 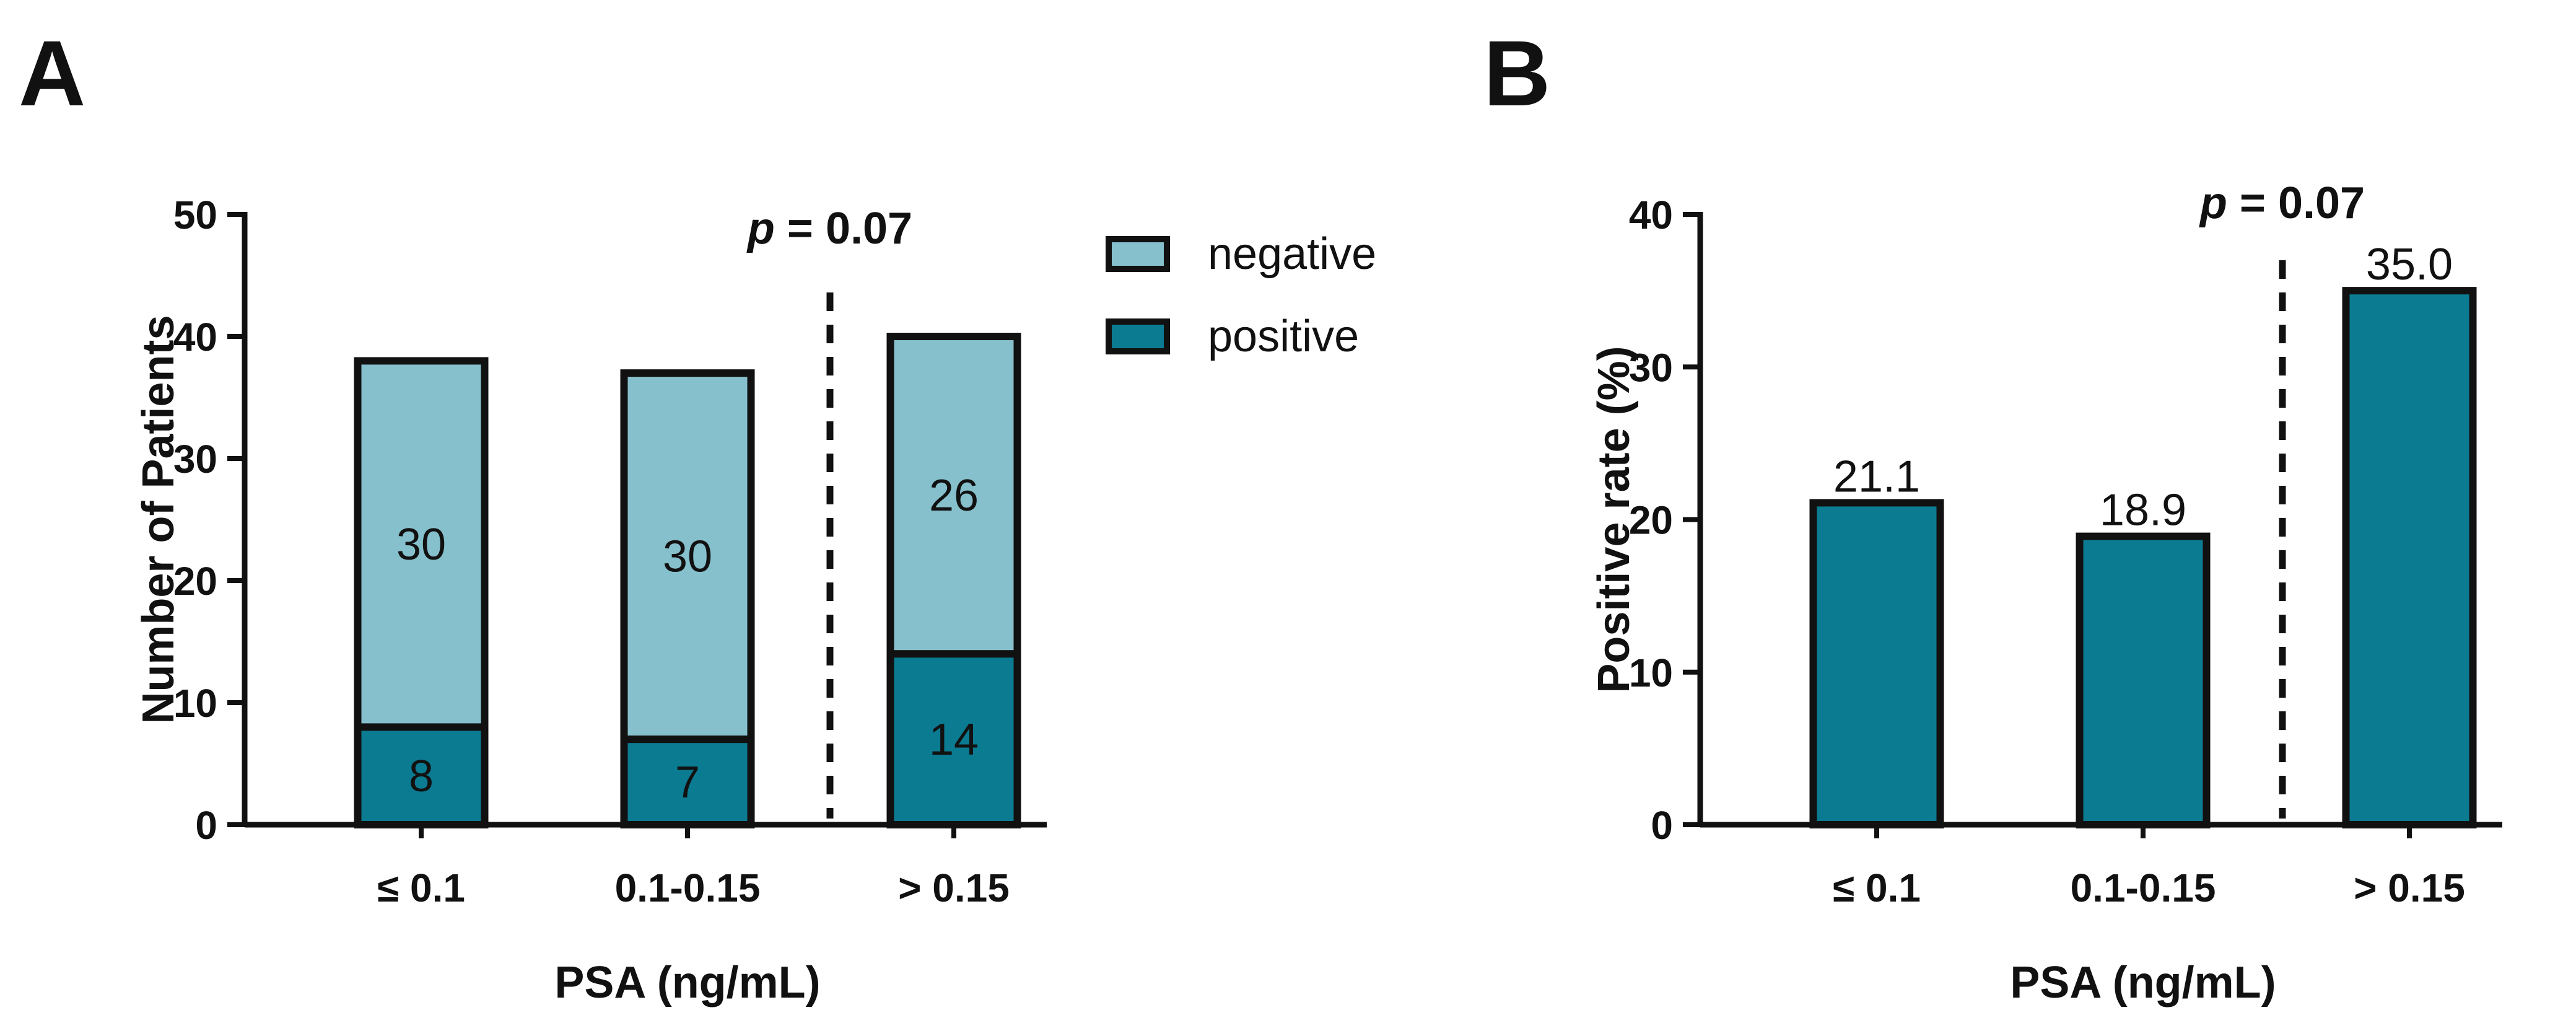 I want to click on bar-value-label: 18.9, so click(x=2143, y=510).